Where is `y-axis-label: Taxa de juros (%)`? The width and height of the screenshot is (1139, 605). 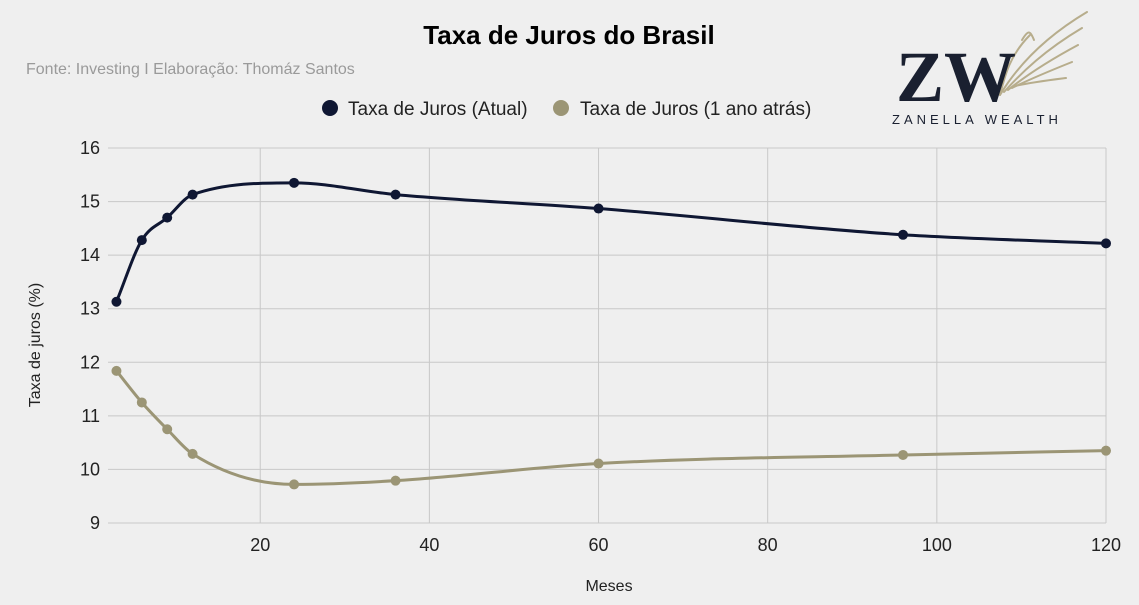
y-axis-label: Taxa de juros (%) is located at coordinates (35, 345).